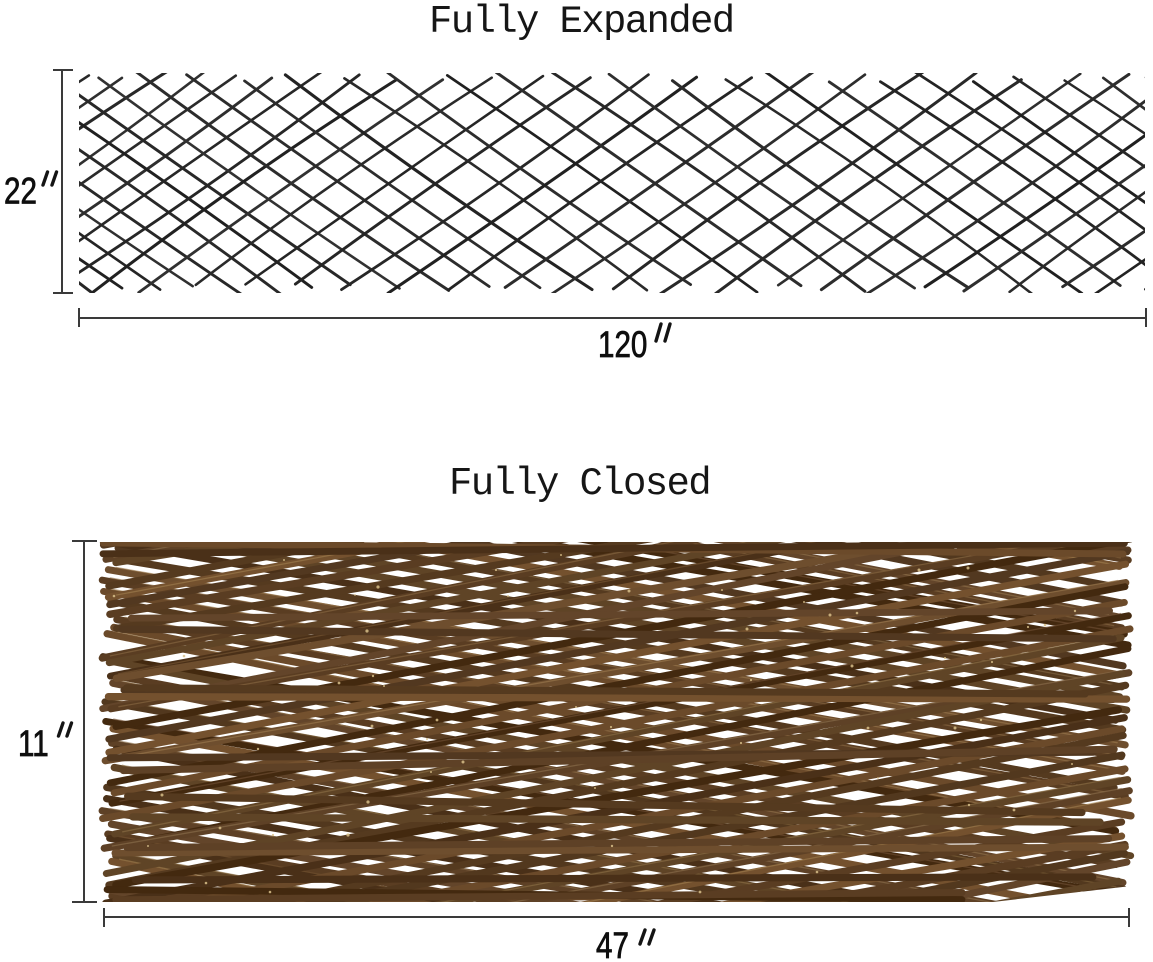 Image resolution: width=1153 pixels, height=962 pixels. I want to click on svg-text: 11, so click(33, 744).